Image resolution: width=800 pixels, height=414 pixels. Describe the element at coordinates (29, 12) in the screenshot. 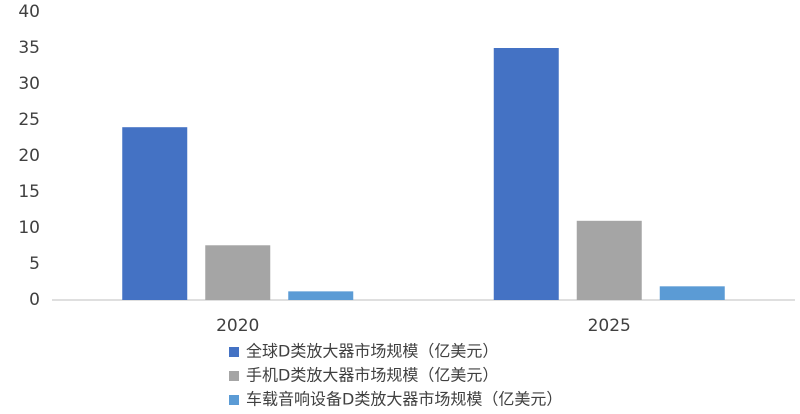

I see `y-tick-label: 40` at that location.